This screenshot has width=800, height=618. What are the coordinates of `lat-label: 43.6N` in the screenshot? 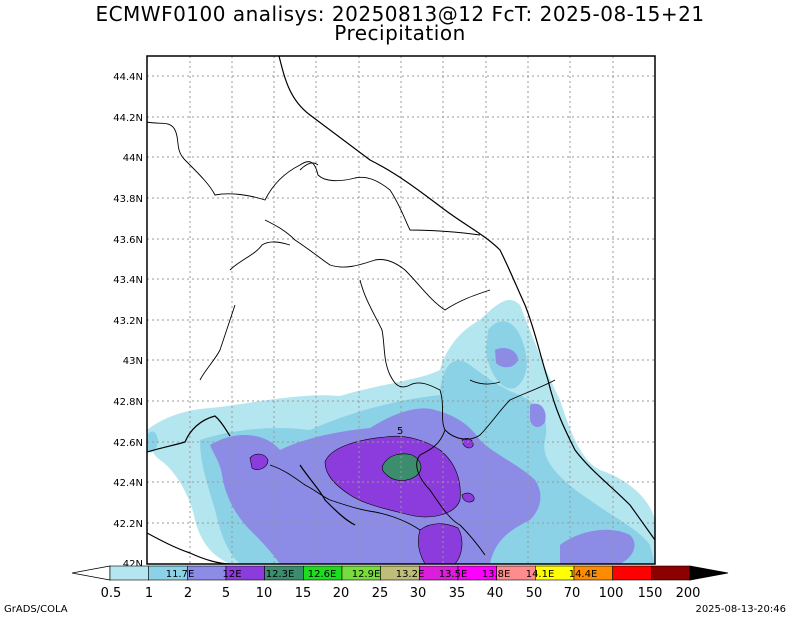 It's located at (128, 240).